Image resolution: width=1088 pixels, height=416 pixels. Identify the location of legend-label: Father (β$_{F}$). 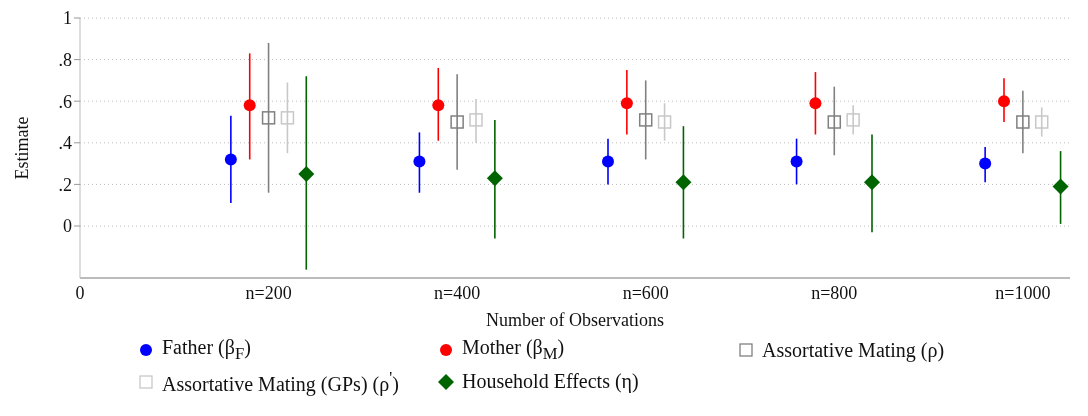
(206, 350).